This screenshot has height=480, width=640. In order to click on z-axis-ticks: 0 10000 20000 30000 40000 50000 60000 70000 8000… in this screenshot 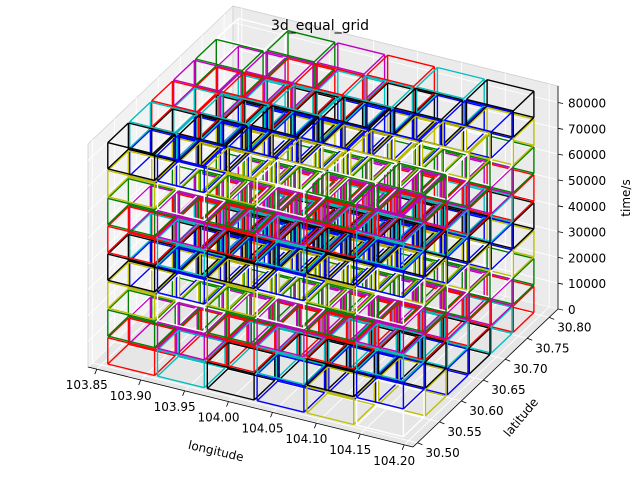, I will do `click(581, 207)`.